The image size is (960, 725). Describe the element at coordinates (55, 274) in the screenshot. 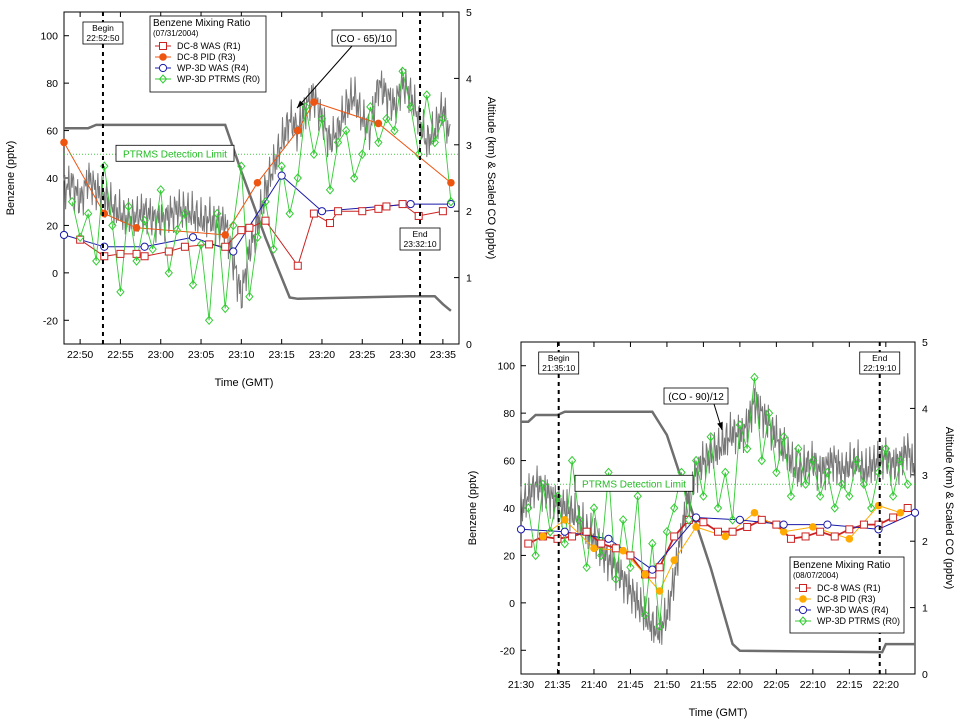

I see `chart-1-y-tick-label: 0` at that location.